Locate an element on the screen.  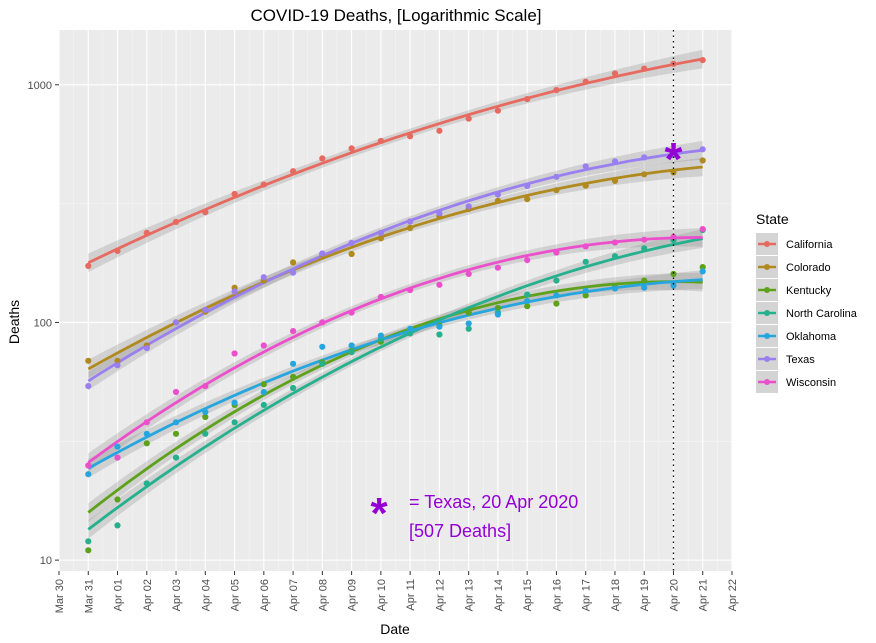
x-tick-label: Apr 02 is located at coordinates (148, 595).